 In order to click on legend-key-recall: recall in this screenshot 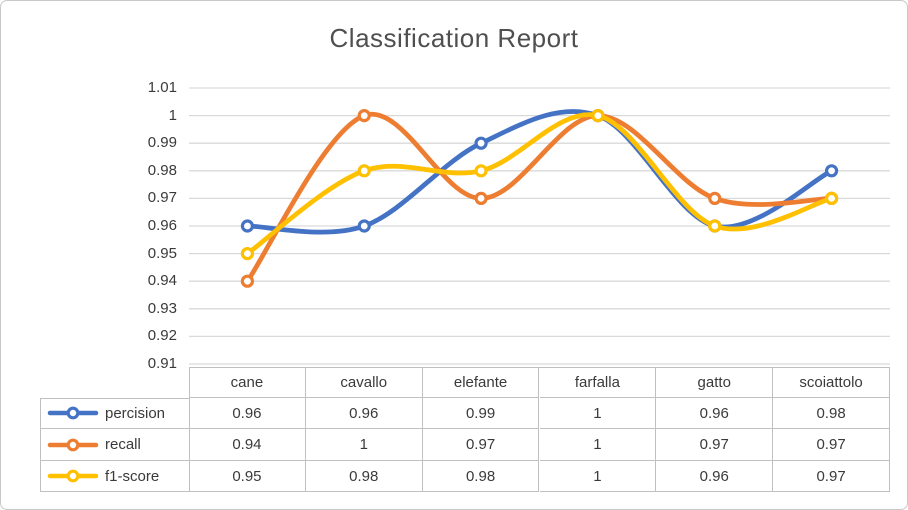, I will do `click(114, 445)`.